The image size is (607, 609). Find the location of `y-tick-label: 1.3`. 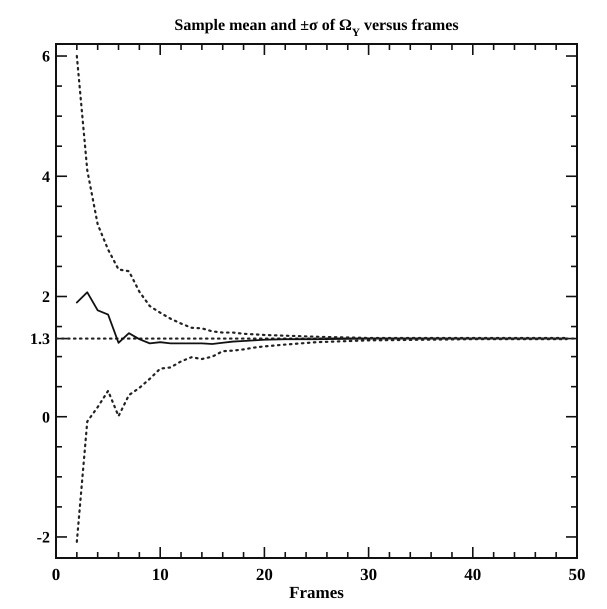

y-tick-label: 1.3 is located at coordinates (40, 339).